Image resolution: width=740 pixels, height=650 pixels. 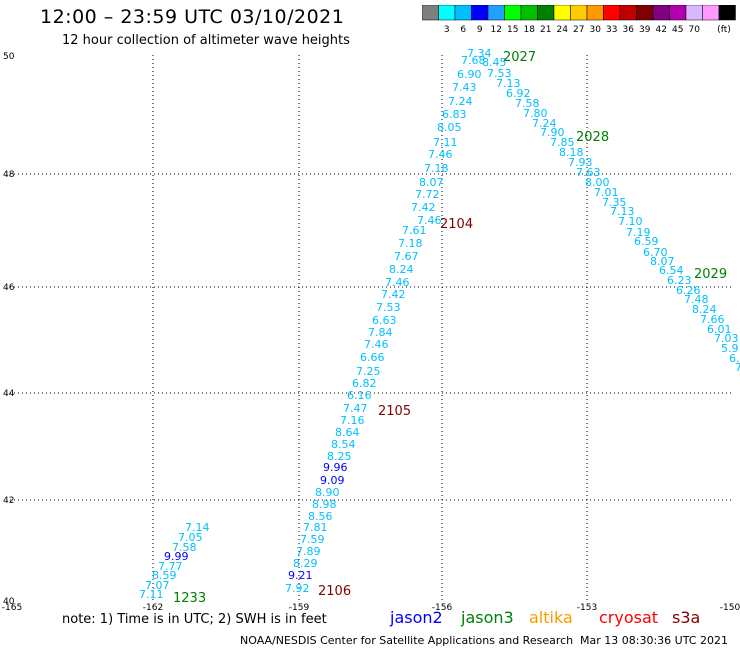 What do you see at coordinates (629, 617) in the screenshot?
I see `satellite-legend-cryosat: cryosat` at bounding box center [629, 617].